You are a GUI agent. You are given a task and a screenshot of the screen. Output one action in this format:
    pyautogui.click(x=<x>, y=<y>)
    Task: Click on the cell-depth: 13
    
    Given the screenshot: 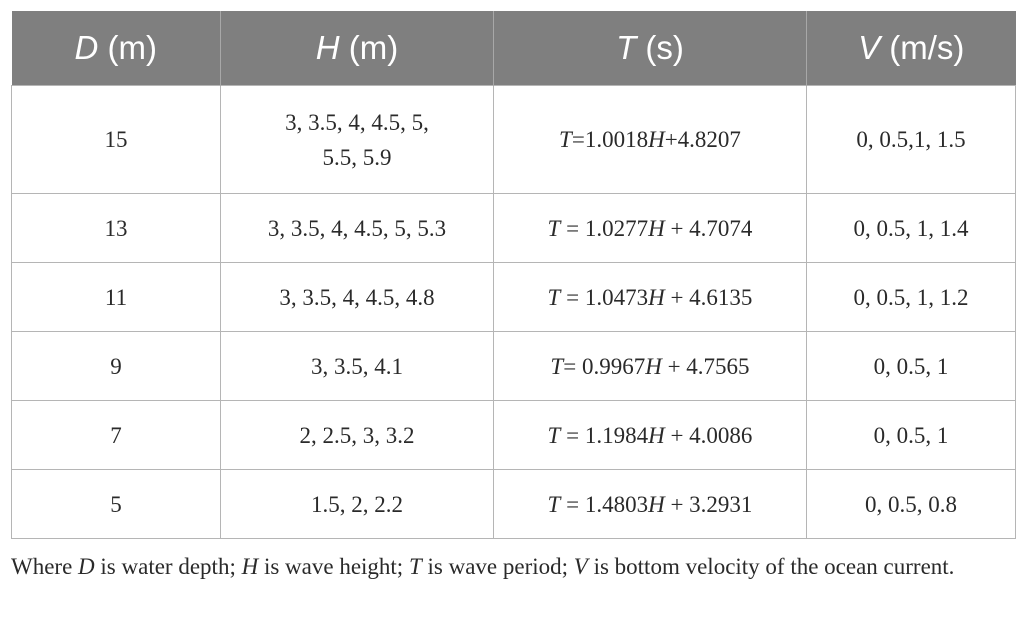 What is the action you would take?
    pyautogui.click(x=116, y=228)
    